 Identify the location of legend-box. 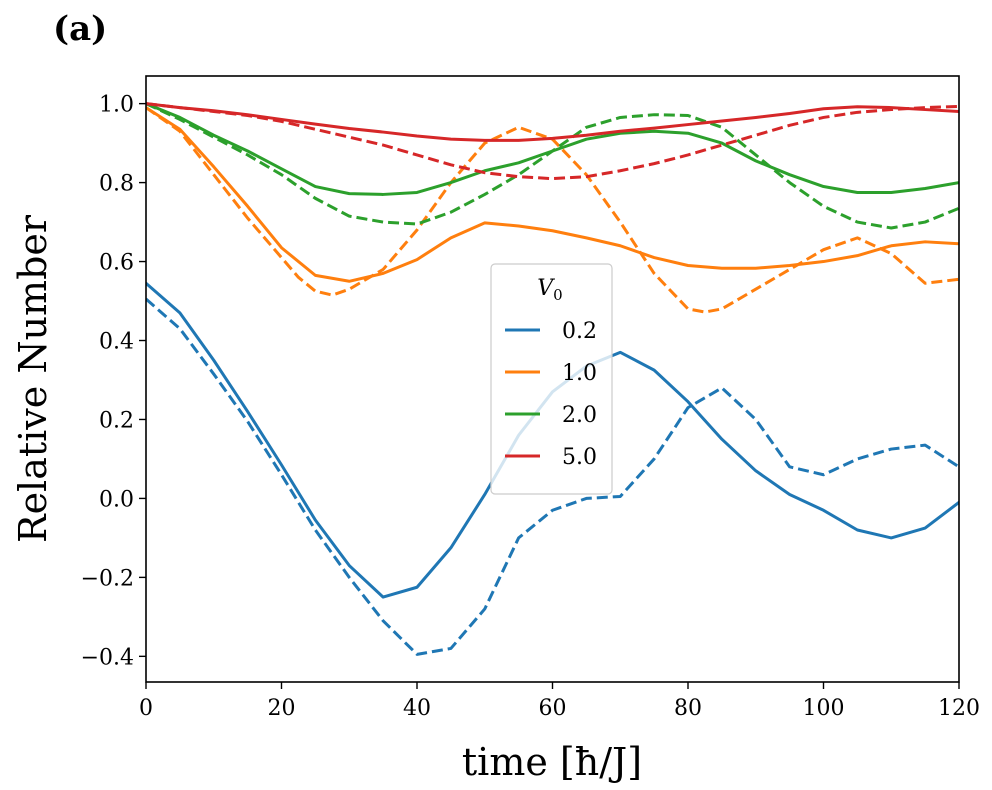
(551, 379).